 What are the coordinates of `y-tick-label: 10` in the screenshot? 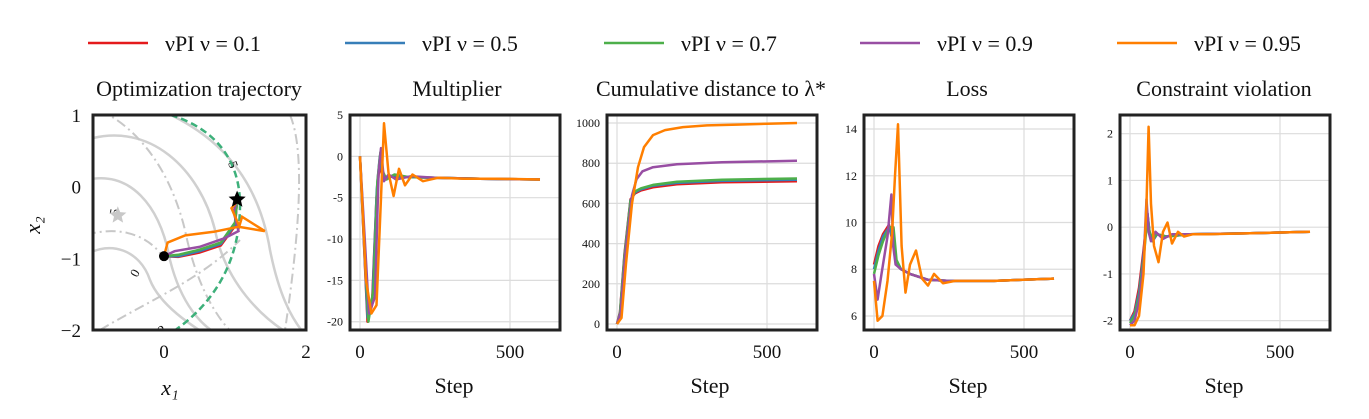 It's located at (851, 223).